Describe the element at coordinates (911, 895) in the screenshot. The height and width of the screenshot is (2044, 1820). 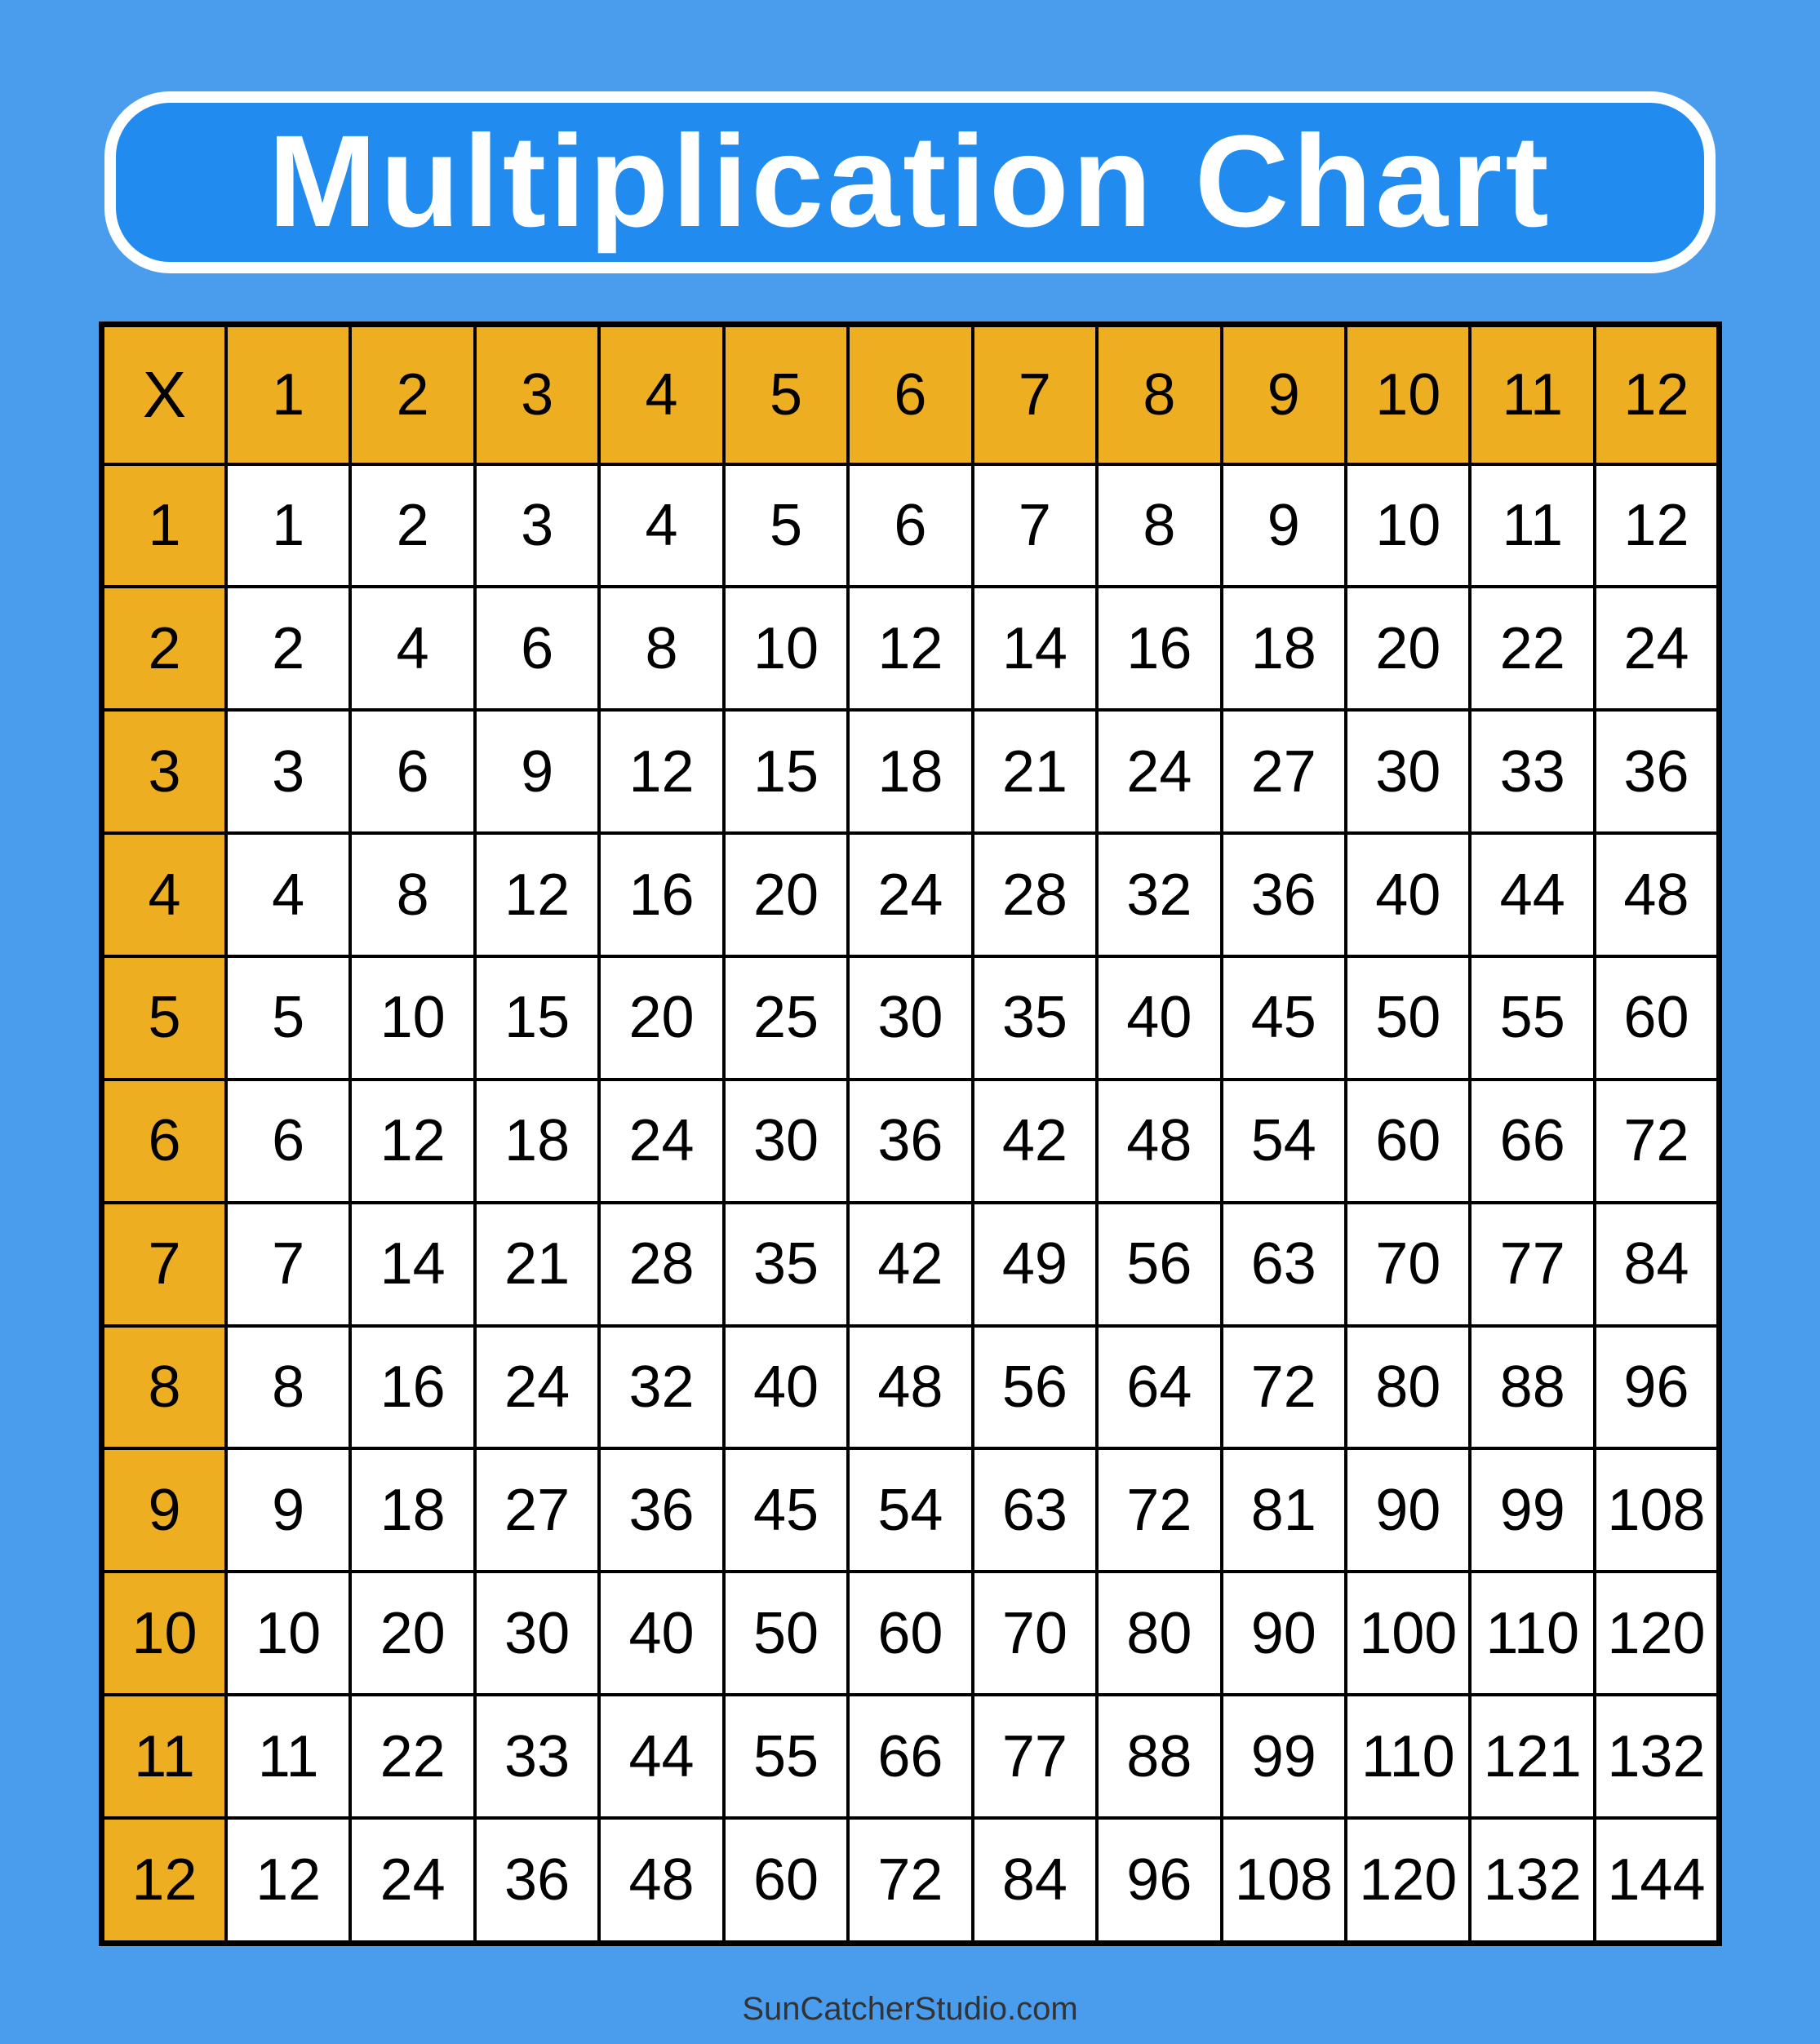
I see `table-row: 4 4 8 12 16 20 24 28 32 36 40 44 48` at that location.